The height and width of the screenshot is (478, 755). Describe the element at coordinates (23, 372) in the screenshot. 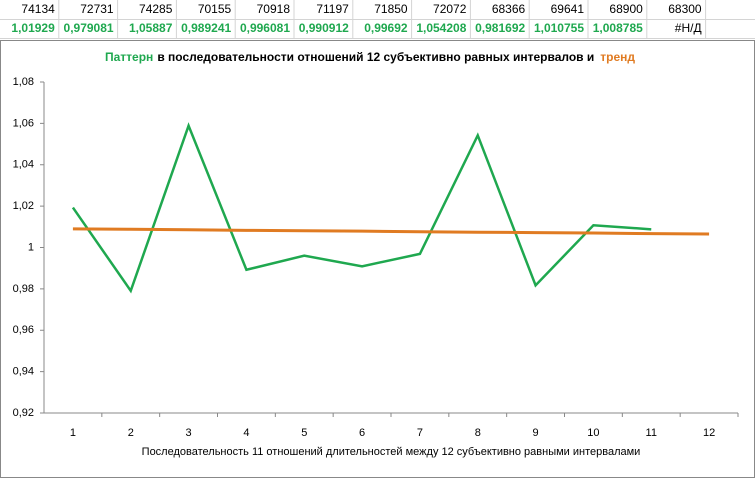

I see `y-tick-label: 0,94` at that location.